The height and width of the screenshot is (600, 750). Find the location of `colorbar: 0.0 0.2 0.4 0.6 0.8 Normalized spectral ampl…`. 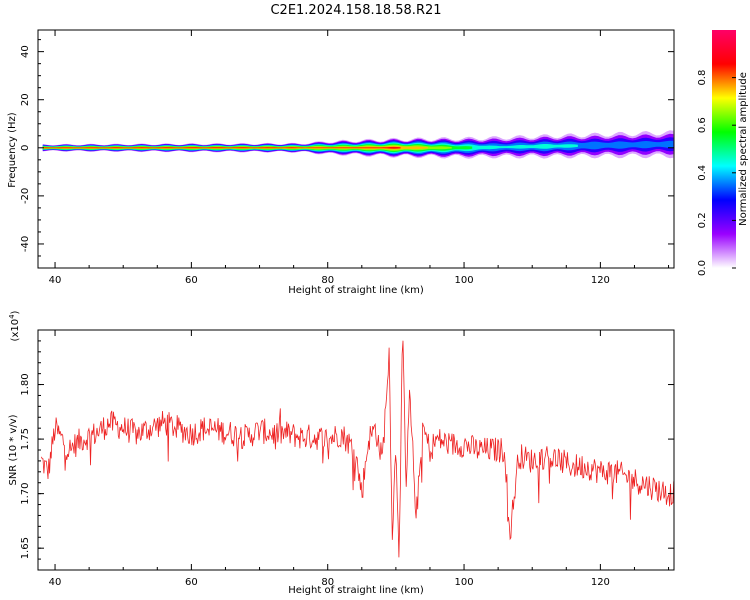

colorbar: 0.0 0.2 0.4 0.6 0.8 Normalized spectral ampl… is located at coordinates (723, 153).